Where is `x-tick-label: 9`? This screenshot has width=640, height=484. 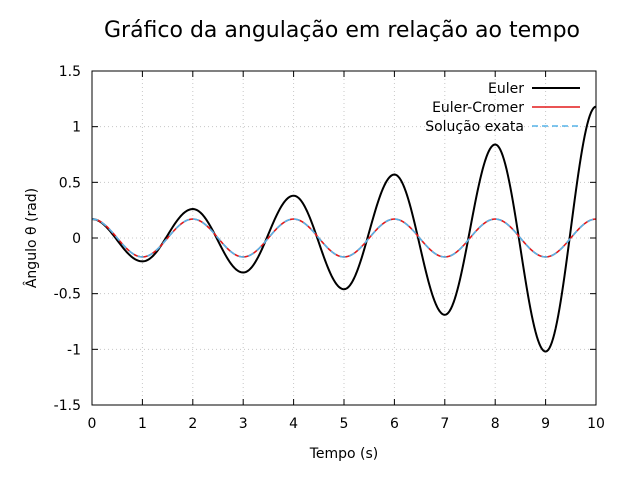
x-tick-label: 9 is located at coordinates (545, 424).